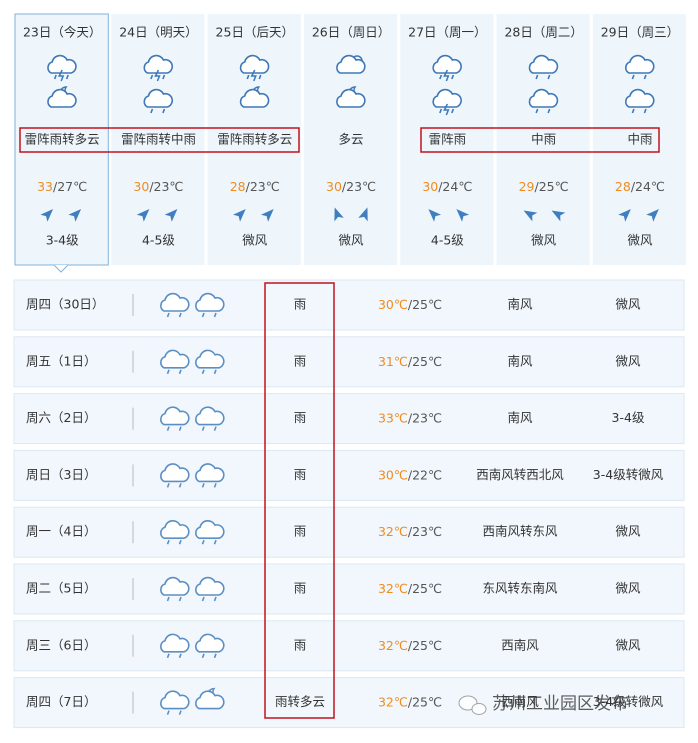 The width and height of the screenshot is (698, 743). I want to click on temperature: 28/24℃, so click(640, 186).